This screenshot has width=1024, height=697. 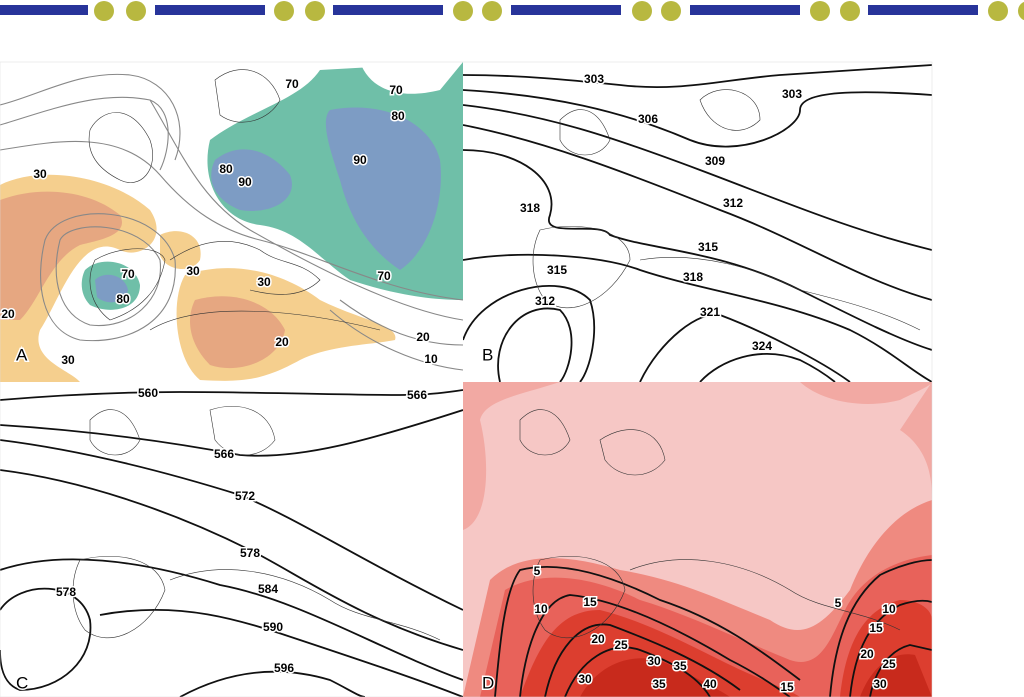 I want to click on contour-label: 572, so click(x=245, y=496).